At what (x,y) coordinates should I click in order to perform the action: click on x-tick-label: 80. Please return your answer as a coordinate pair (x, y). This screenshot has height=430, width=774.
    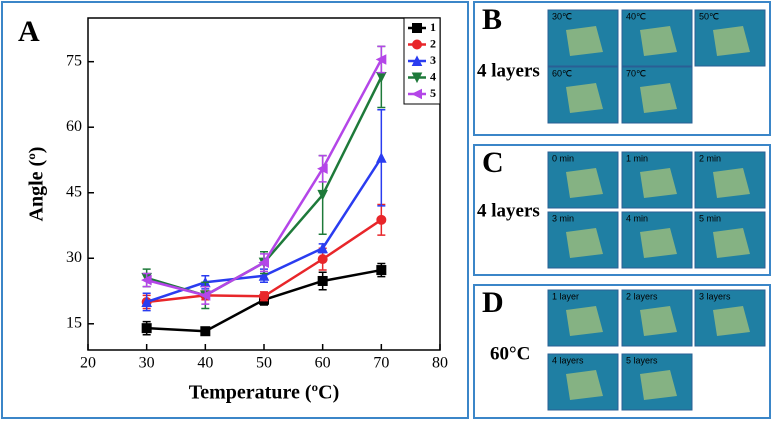
    Looking at the image, I should click on (440, 363).